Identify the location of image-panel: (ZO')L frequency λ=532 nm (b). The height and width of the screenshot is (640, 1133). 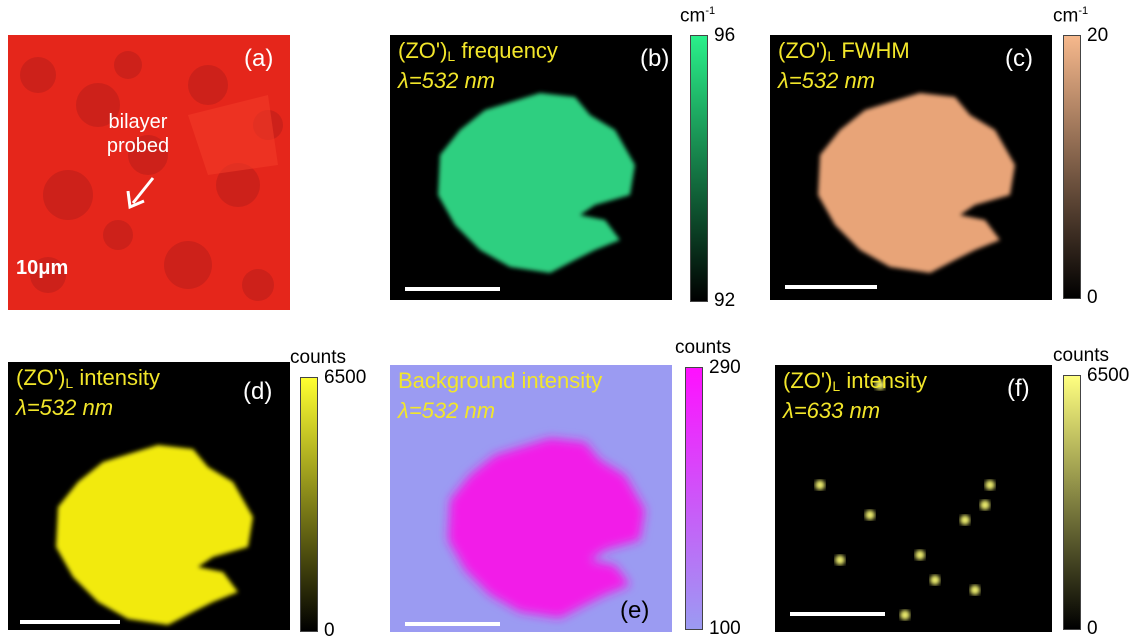
(531, 167).